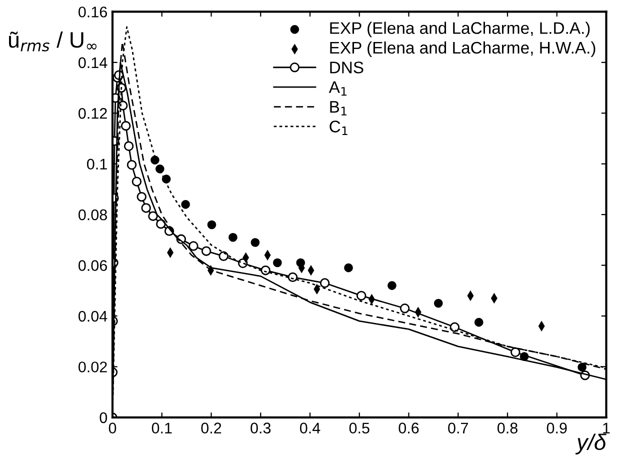 The image size is (625, 469). I want to click on x-tick-label: 0.8, so click(507, 428).